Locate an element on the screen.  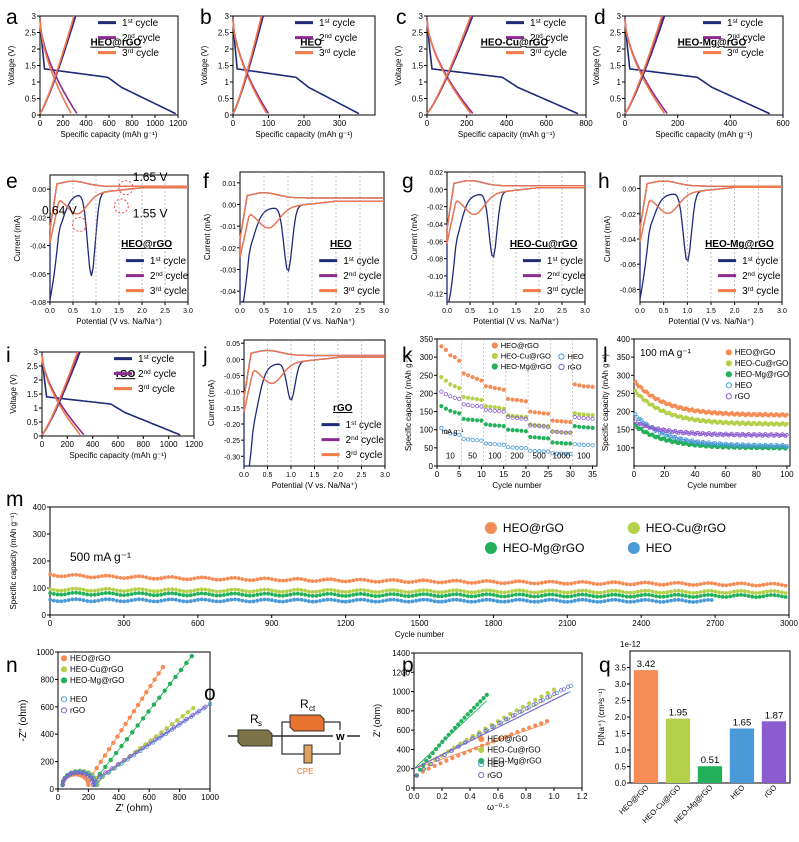
y-axis-label: Specific capacity (mAh g⁻¹) is located at coordinates (605, 402).